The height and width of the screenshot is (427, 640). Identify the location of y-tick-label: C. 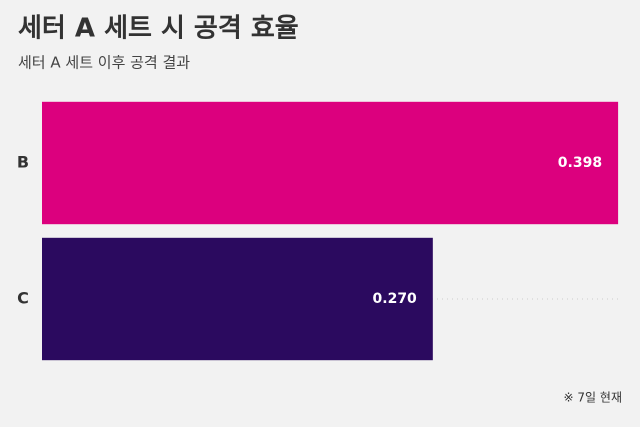
(23, 298).